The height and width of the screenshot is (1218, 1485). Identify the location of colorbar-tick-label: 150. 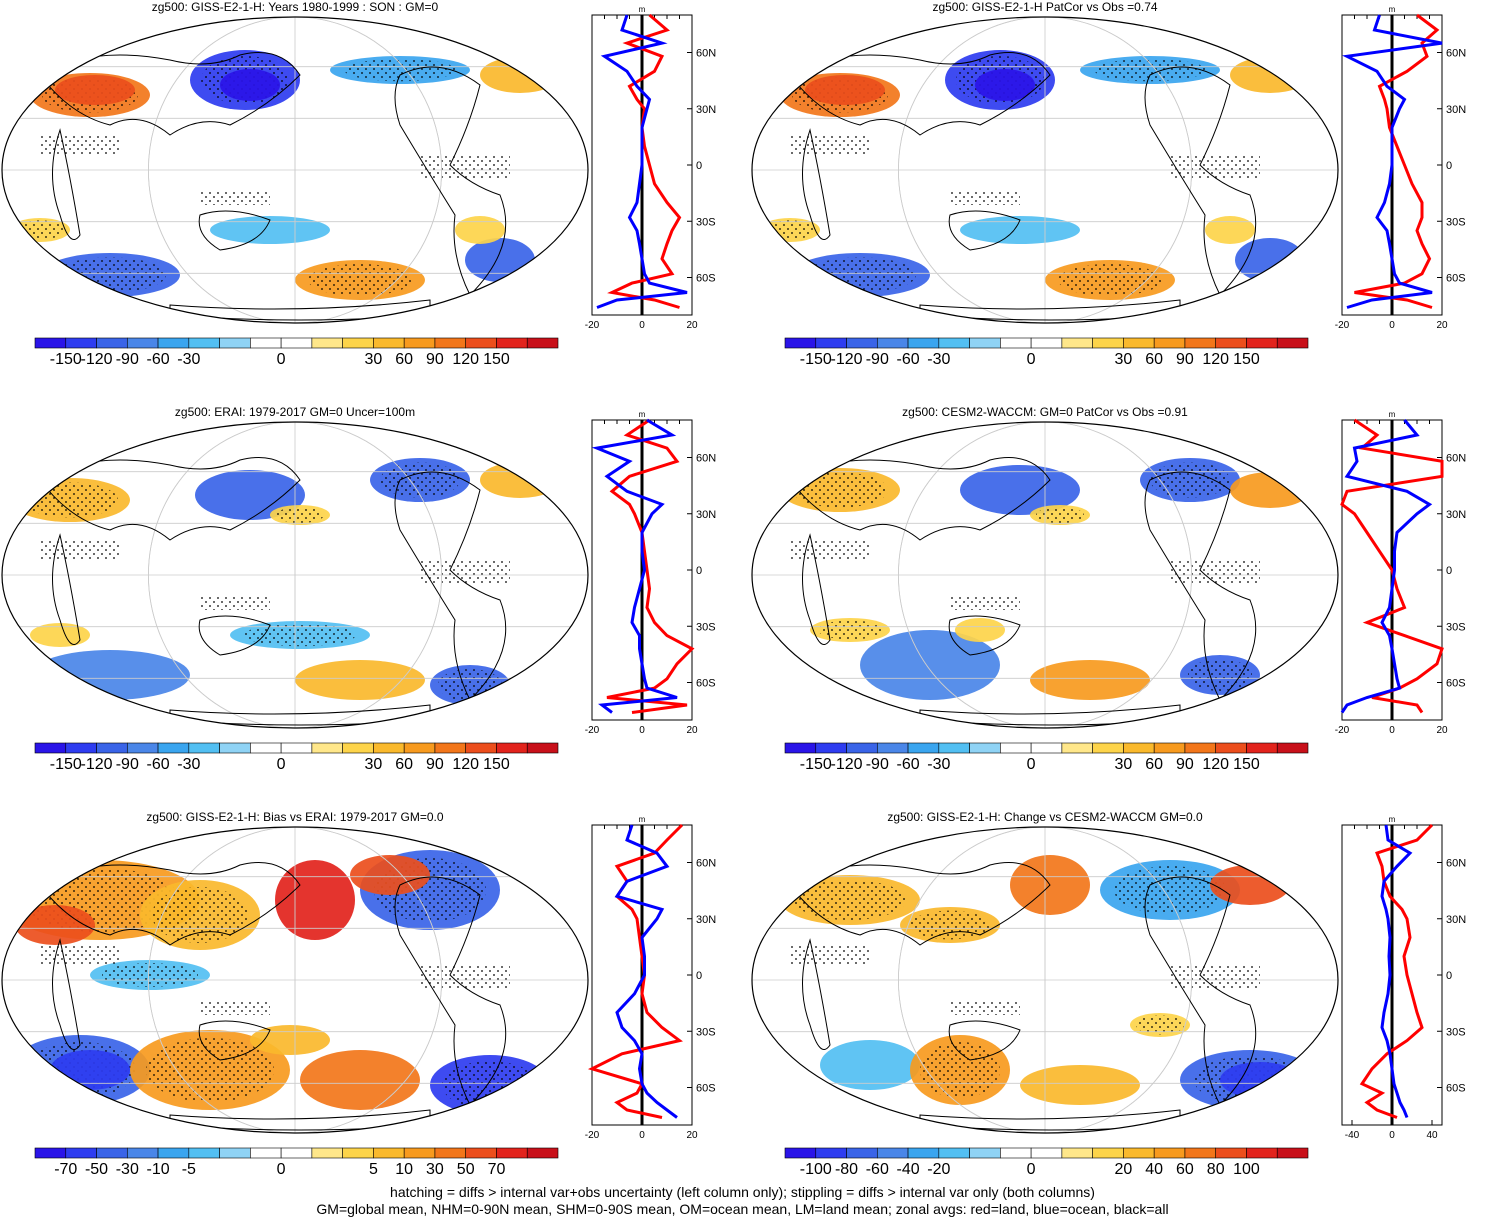
(1246, 359).